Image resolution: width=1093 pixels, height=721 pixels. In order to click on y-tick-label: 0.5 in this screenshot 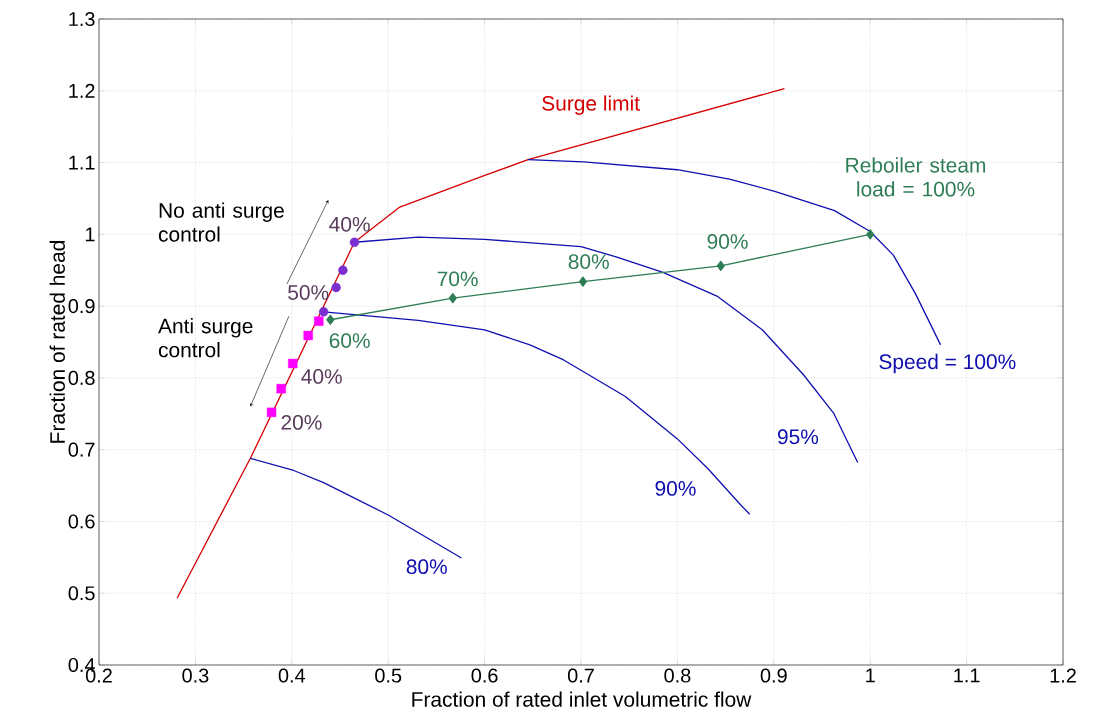, I will do `click(81, 593)`.